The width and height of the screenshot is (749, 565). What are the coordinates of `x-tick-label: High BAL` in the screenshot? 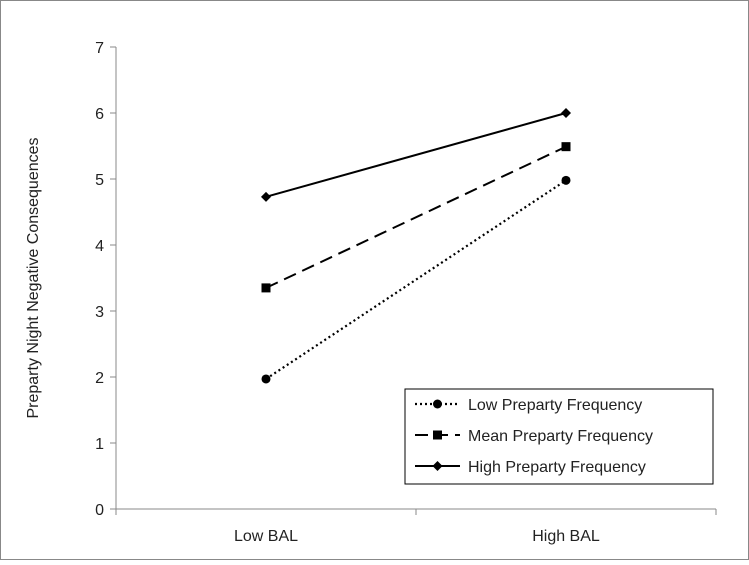 It's located at (566, 536).